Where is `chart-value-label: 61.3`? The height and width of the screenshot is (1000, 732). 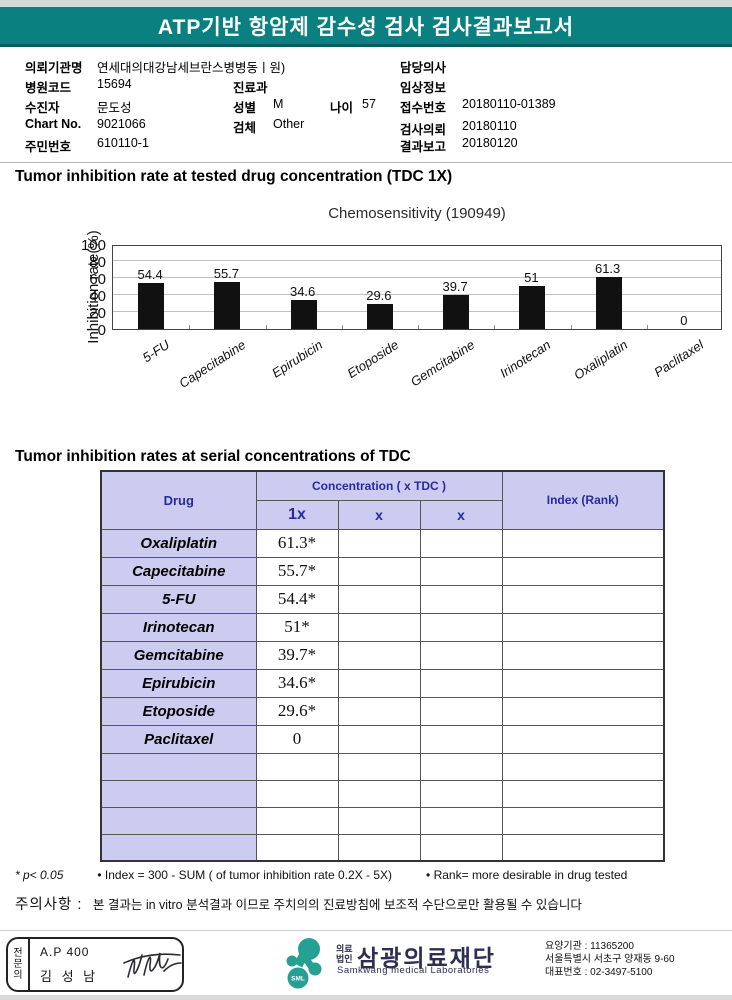 chart-value-label: 61.3 is located at coordinates (607, 268).